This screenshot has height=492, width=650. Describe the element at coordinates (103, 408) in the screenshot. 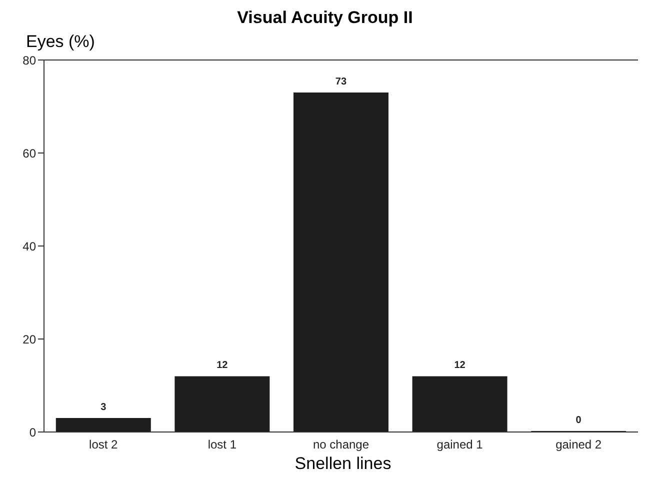

I see `data-label: 3` at that location.